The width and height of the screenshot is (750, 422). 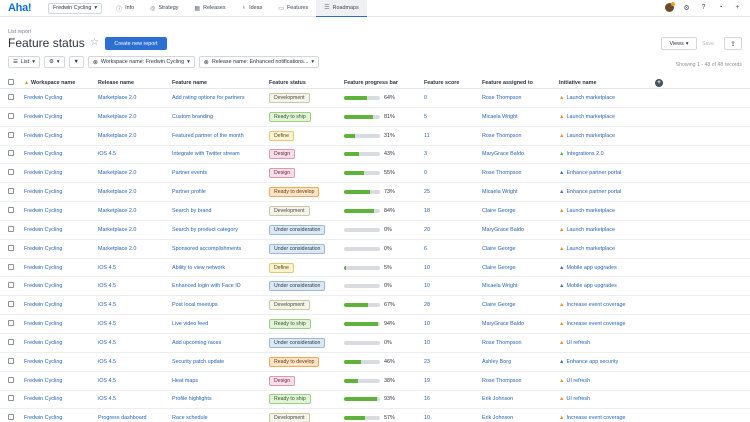 What do you see at coordinates (737, 7) in the screenshot?
I see `add-icon: +` at bounding box center [737, 7].